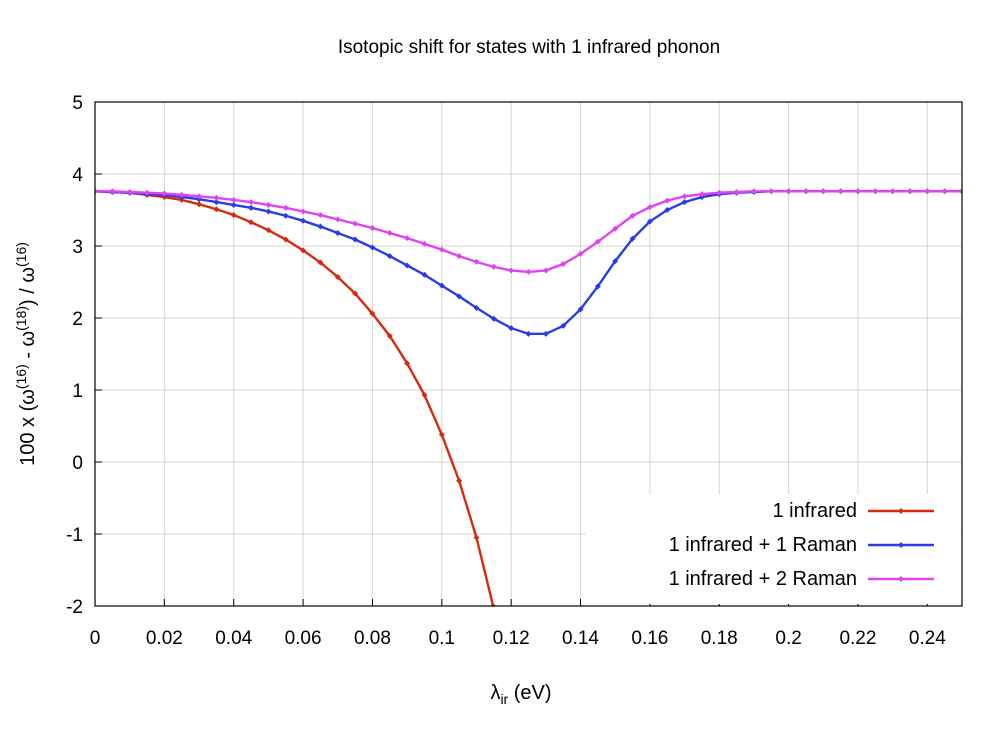 This screenshot has width=1000, height=750. What do you see at coordinates (815, 511) in the screenshot?
I see `legend-label-1-infrared: 1 infrared` at bounding box center [815, 511].